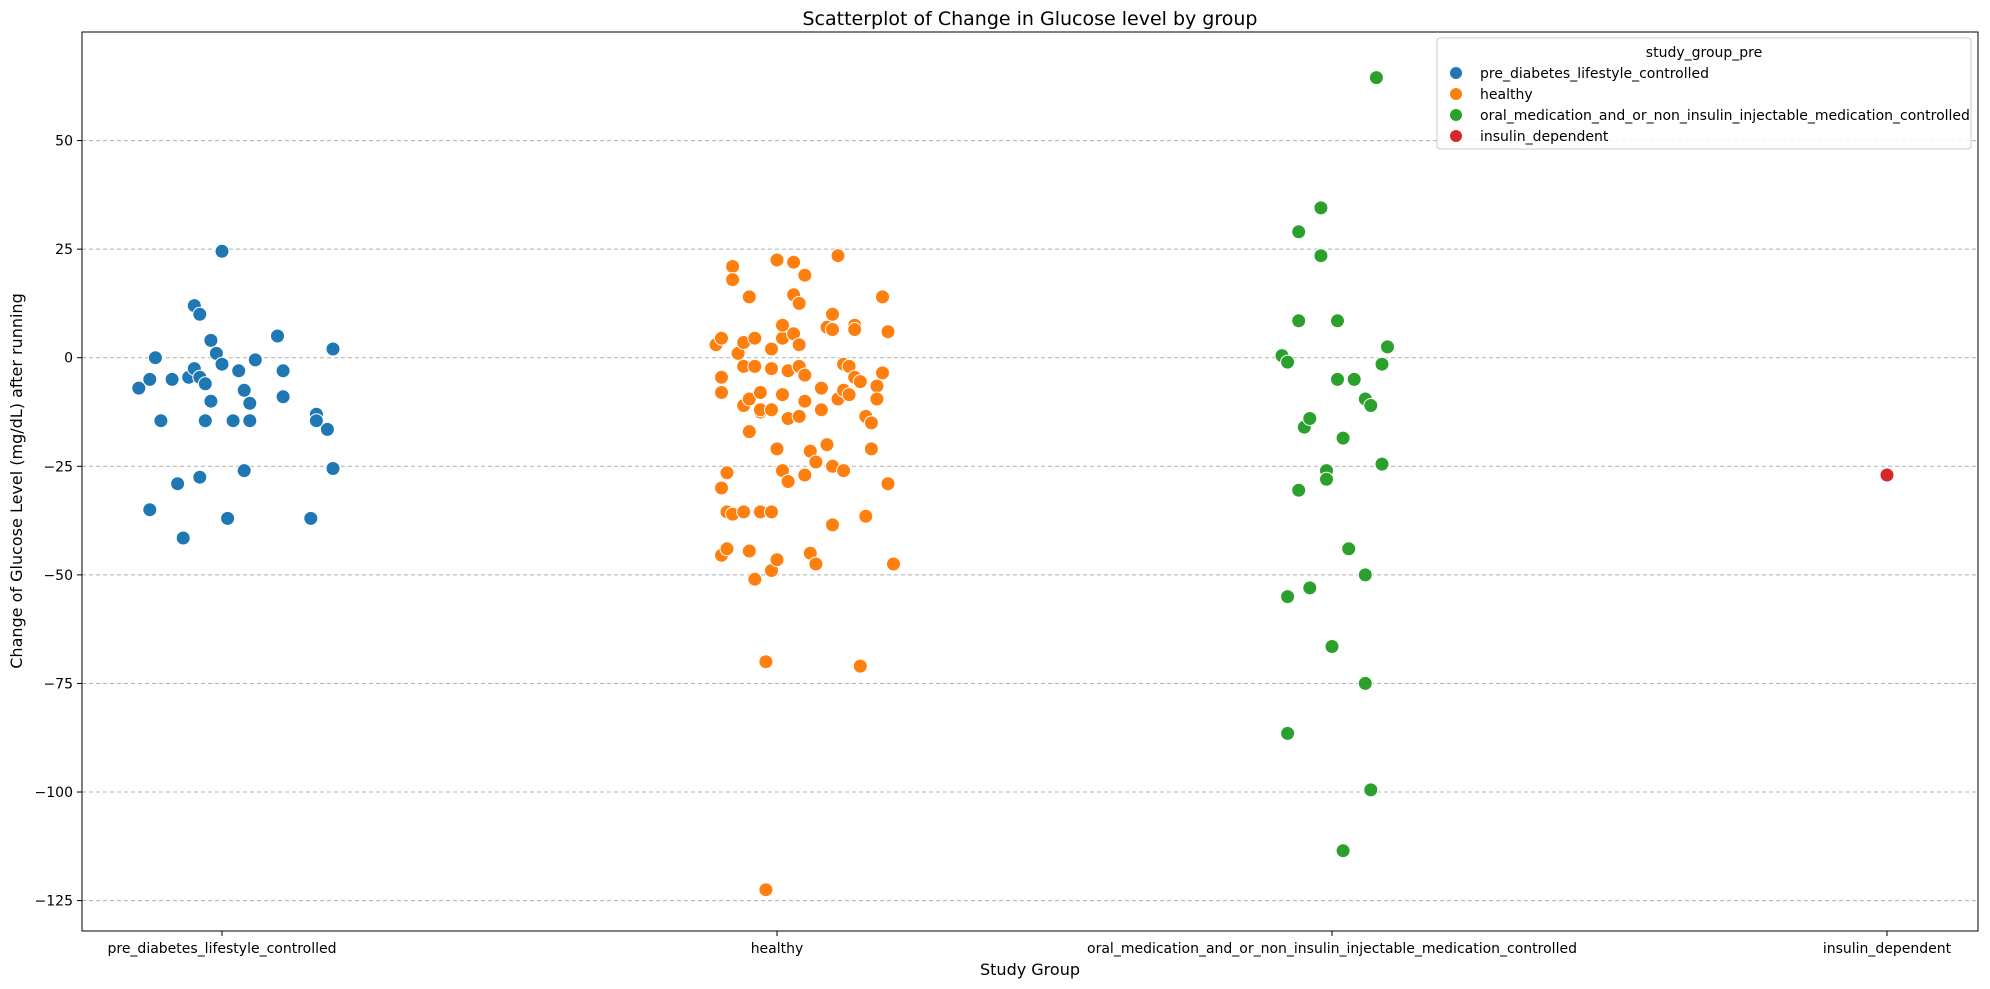 Image resolution: width=1990 pixels, height=989 pixels. What do you see at coordinates (54, 793) in the screenshot?
I see `y-tick-label: −100` at bounding box center [54, 793].